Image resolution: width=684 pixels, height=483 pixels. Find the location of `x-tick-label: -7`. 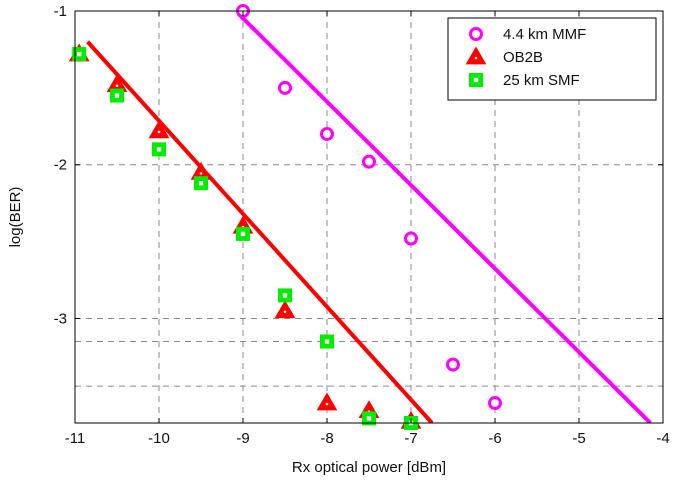

x-tick-label: -7 is located at coordinates (410, 438).